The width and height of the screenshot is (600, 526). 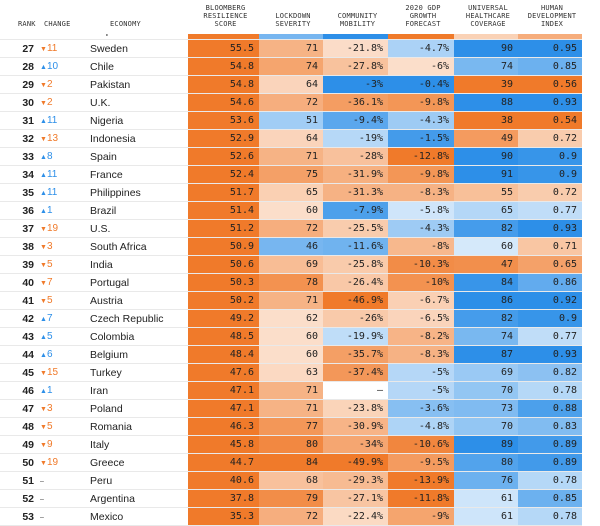 What do you see at coordinates (550, 318) in the screenshot?
I see `hdi-cell: 0.9` at bounding box center [550, 318].